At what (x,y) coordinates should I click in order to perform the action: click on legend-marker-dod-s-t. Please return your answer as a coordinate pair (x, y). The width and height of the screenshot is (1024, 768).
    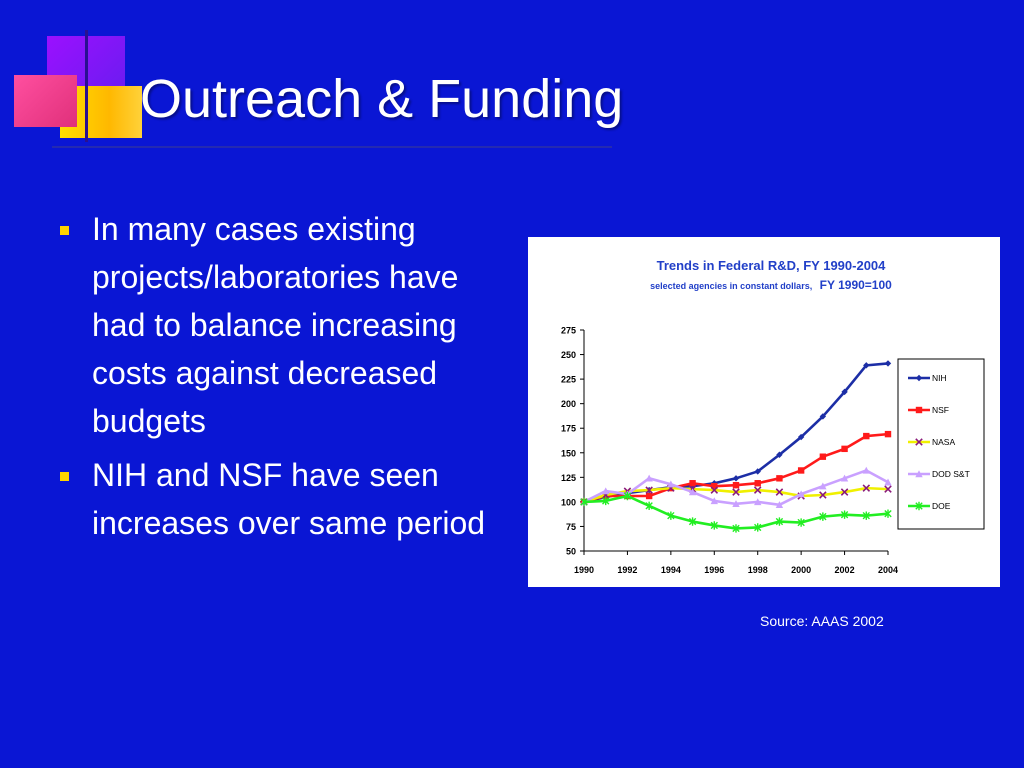
    Looking at the image, I should click on (919, 474).